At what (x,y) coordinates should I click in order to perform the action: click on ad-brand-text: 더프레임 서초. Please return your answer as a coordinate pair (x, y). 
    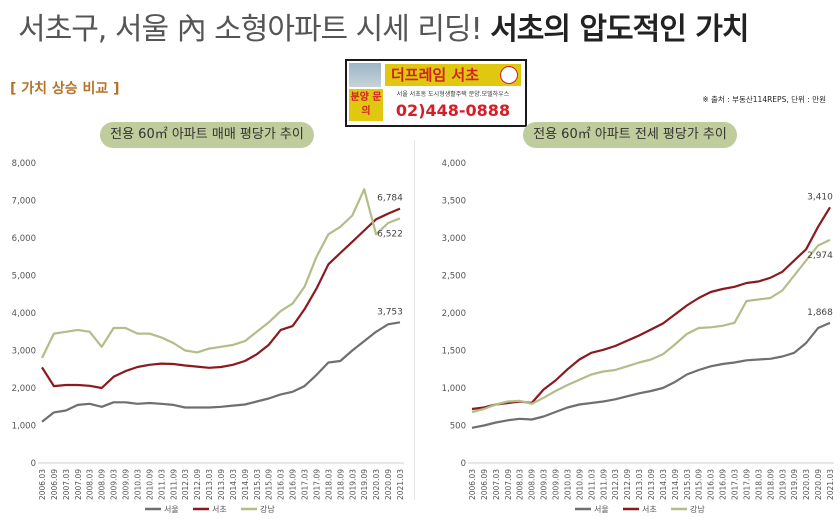
    Looking at the image, I should click on (435, 75).